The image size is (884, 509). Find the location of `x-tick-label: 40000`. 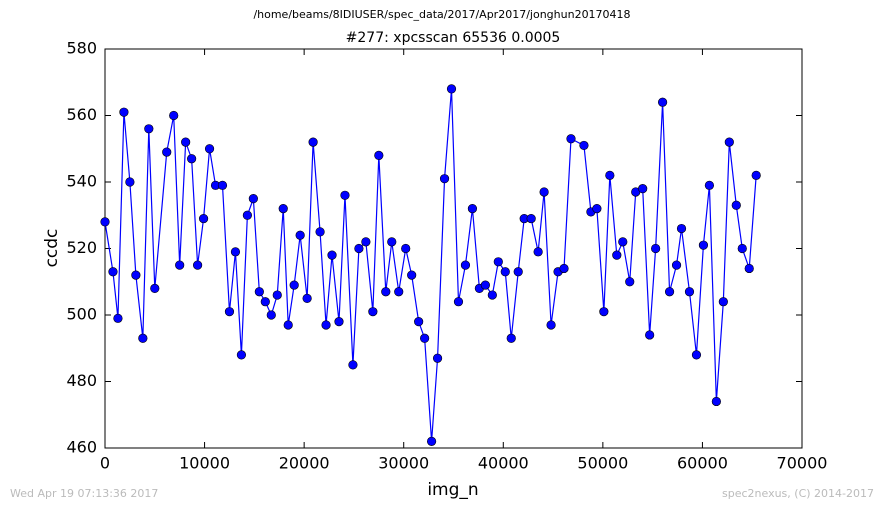

x-tick-label: 40000 is located at coordinates (503, 463).